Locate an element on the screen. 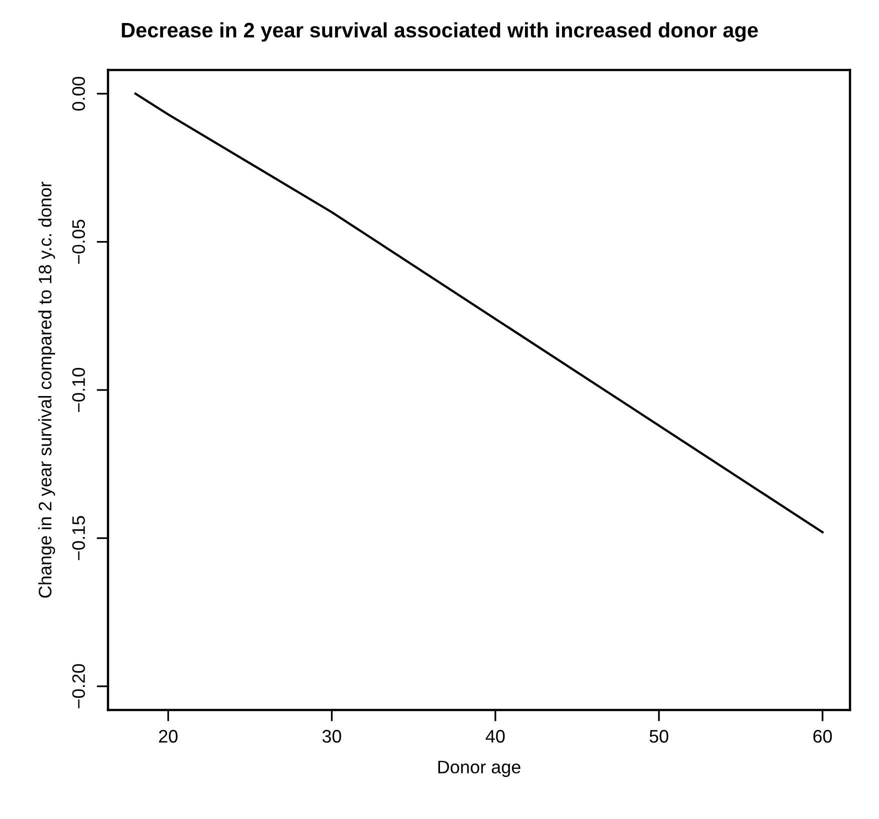 The image size is (879, 819). x-tick-label: 60 is located at coordinates (822, 736).